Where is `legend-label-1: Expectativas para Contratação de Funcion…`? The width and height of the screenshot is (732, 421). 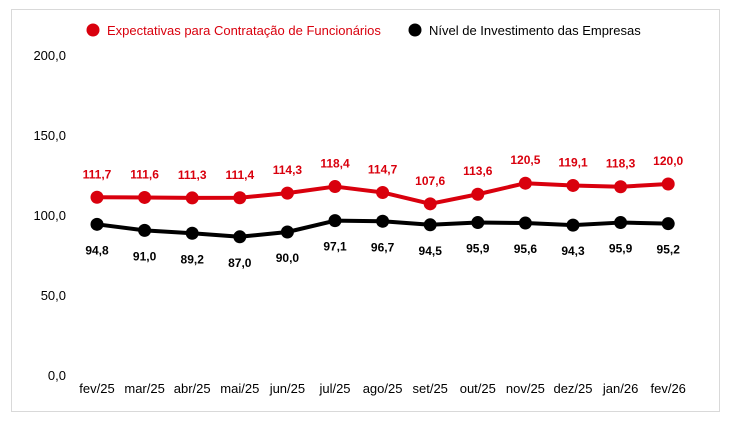 legend-label-1: Expectativas para Contratação de Funcion… is located at coordinates (244, 30).